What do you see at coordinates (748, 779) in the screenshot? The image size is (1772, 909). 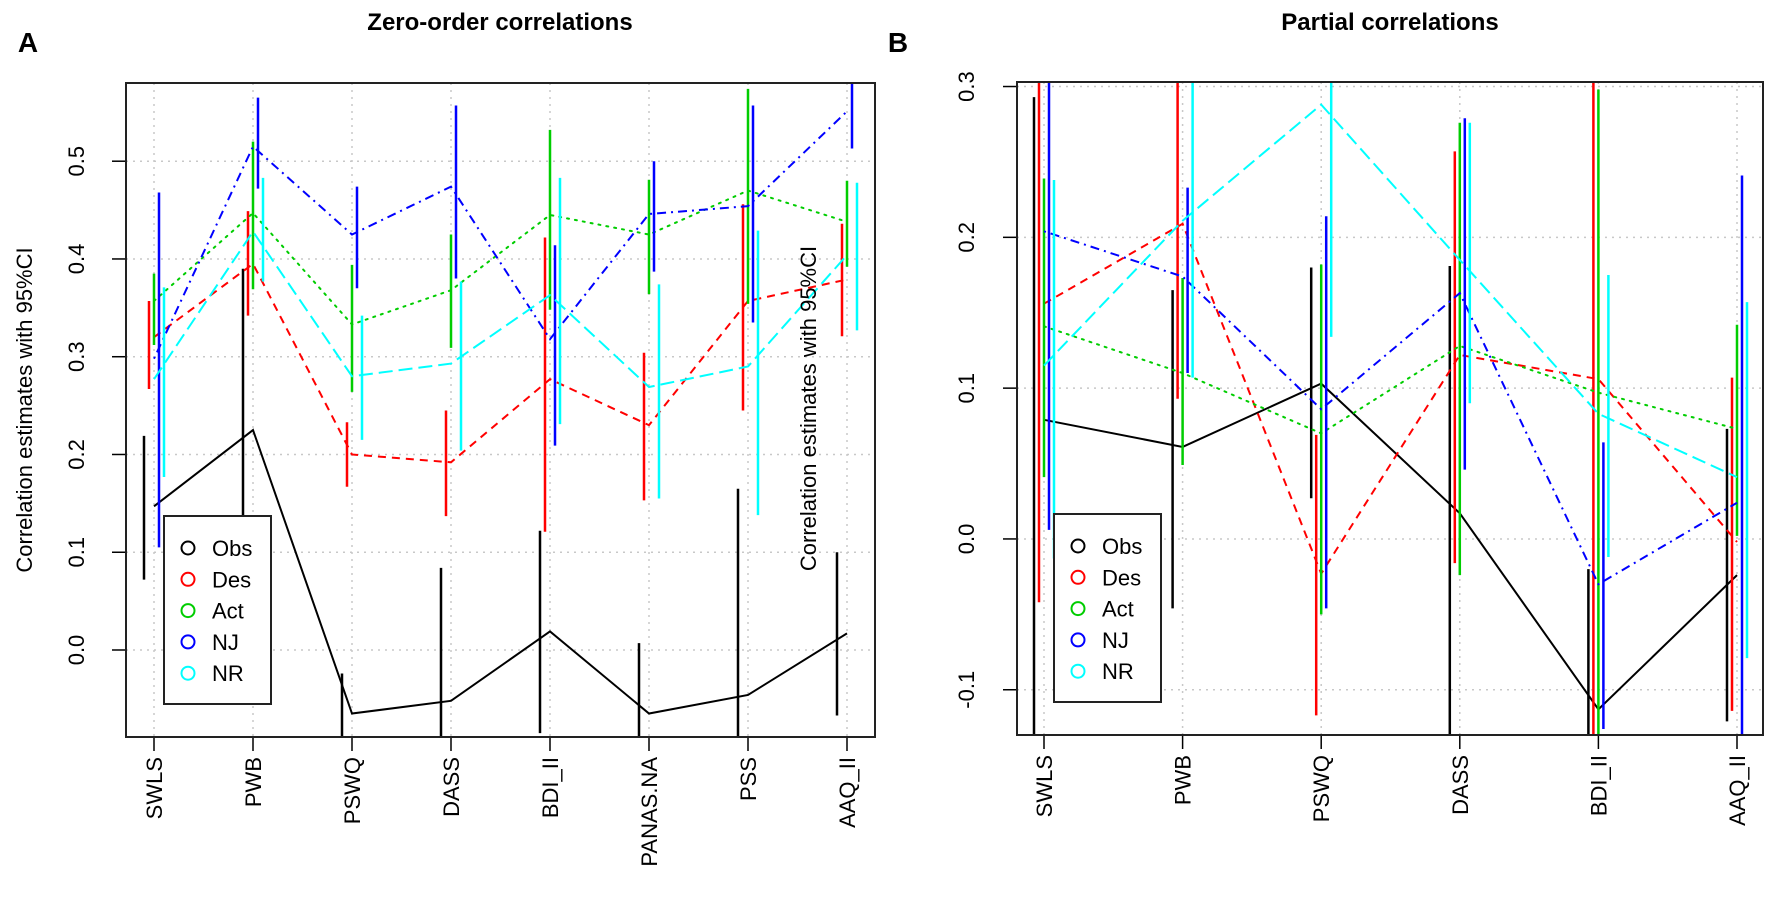 I see `x-tick-label: PSS` at bounding box center [748, 779].